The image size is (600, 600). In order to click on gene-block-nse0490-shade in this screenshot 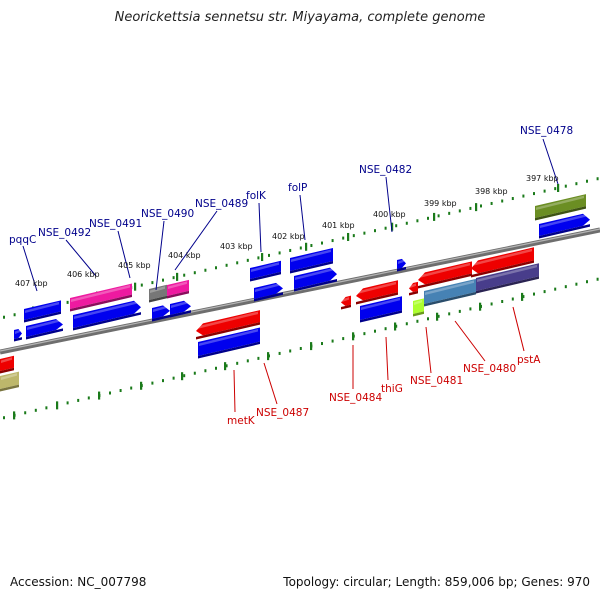, I will do `click(158, 299)`.